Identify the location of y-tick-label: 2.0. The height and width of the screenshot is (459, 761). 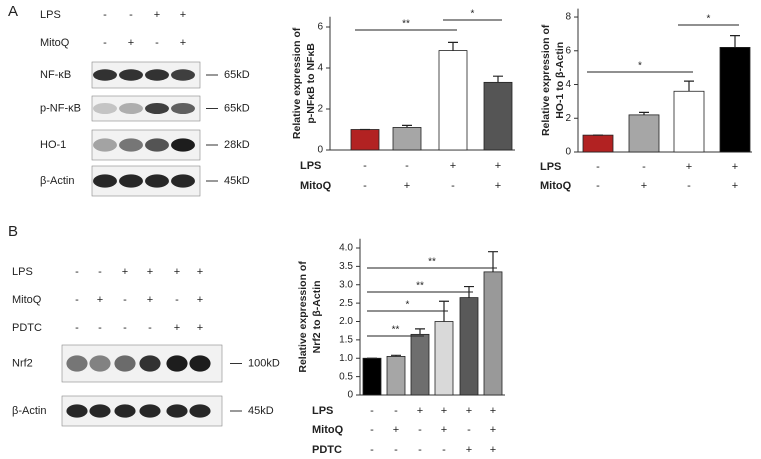
(346, 321).